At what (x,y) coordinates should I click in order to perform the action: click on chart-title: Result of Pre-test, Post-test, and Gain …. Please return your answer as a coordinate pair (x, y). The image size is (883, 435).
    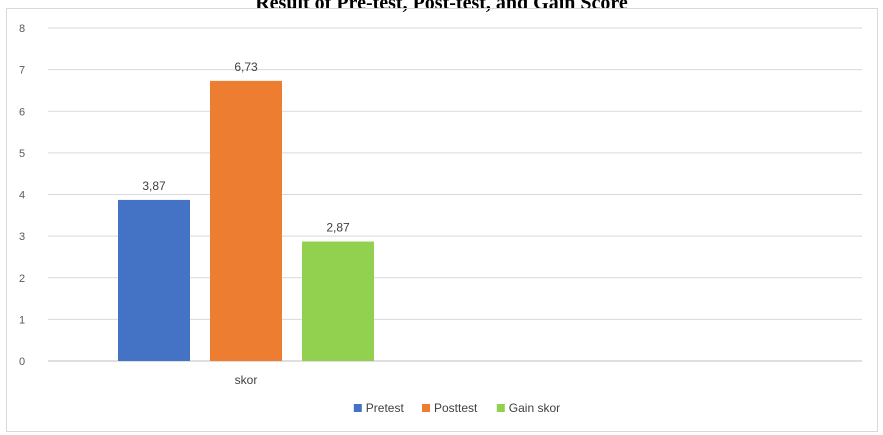
    Looking at the image, I should click on (441, 7).